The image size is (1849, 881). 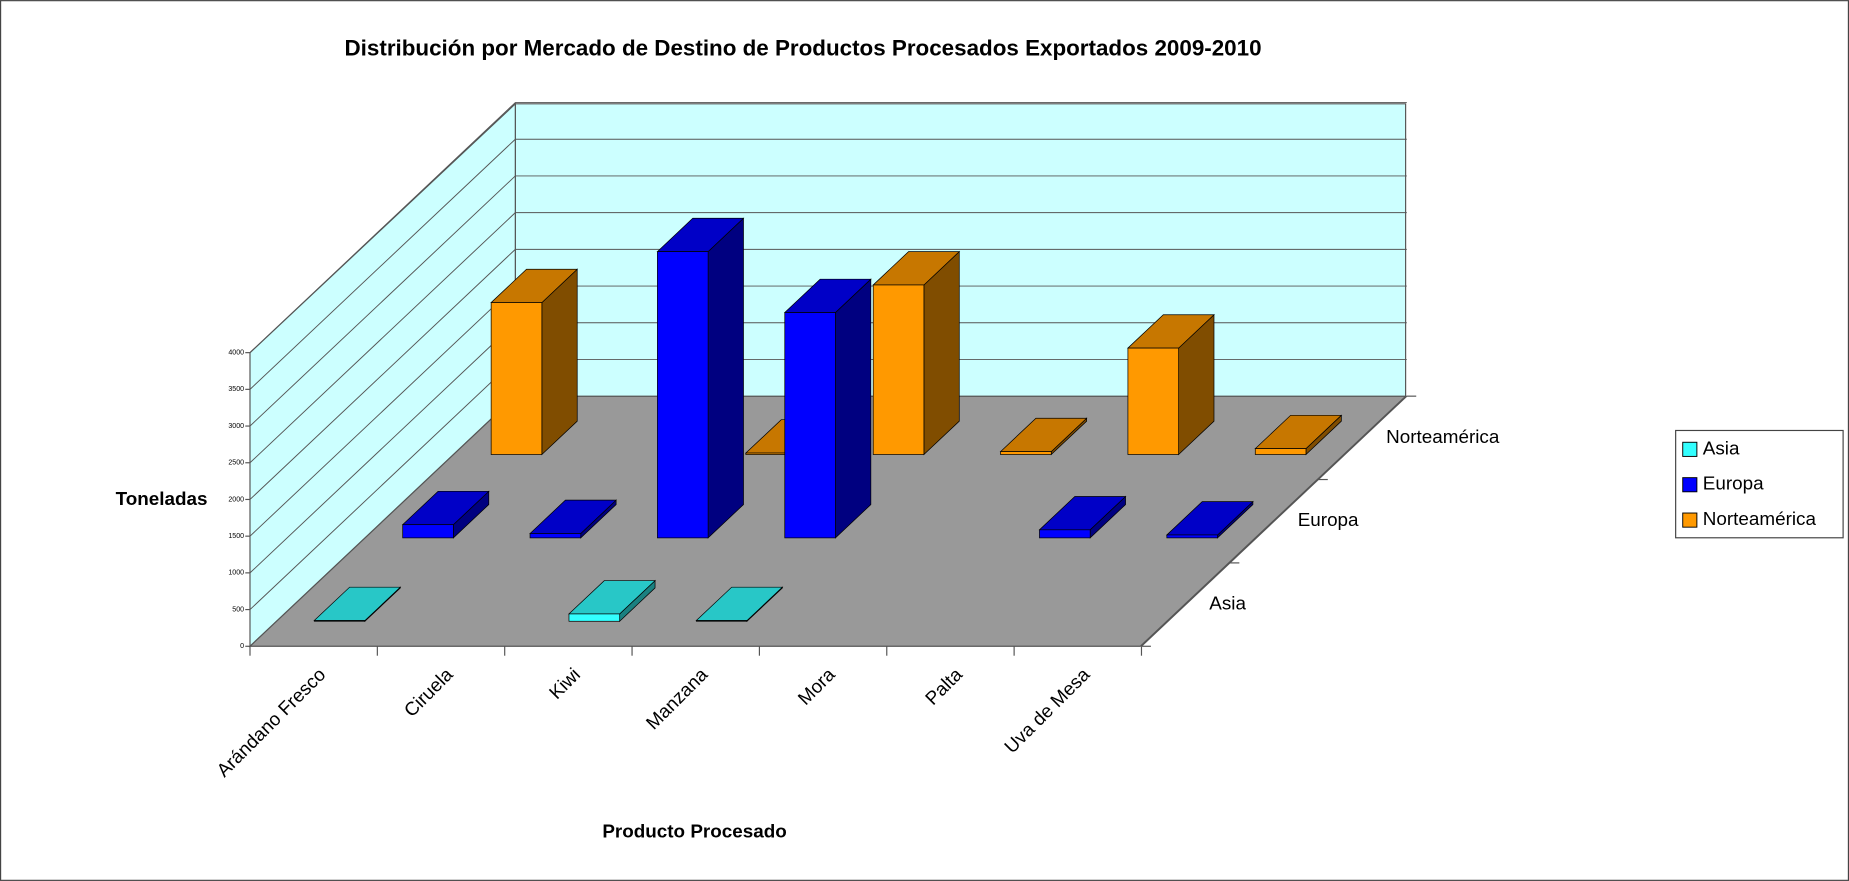 I want to click on y-tick-label: 0, so click(x=242, y=646).